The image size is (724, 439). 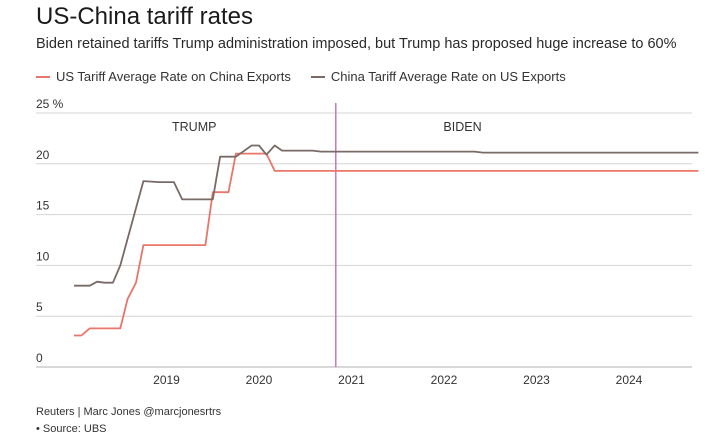 What do you see at coordinates (536, 380) in the screenshot?
I see `x-tick-label: 2023` at bounding box center [536, 380].